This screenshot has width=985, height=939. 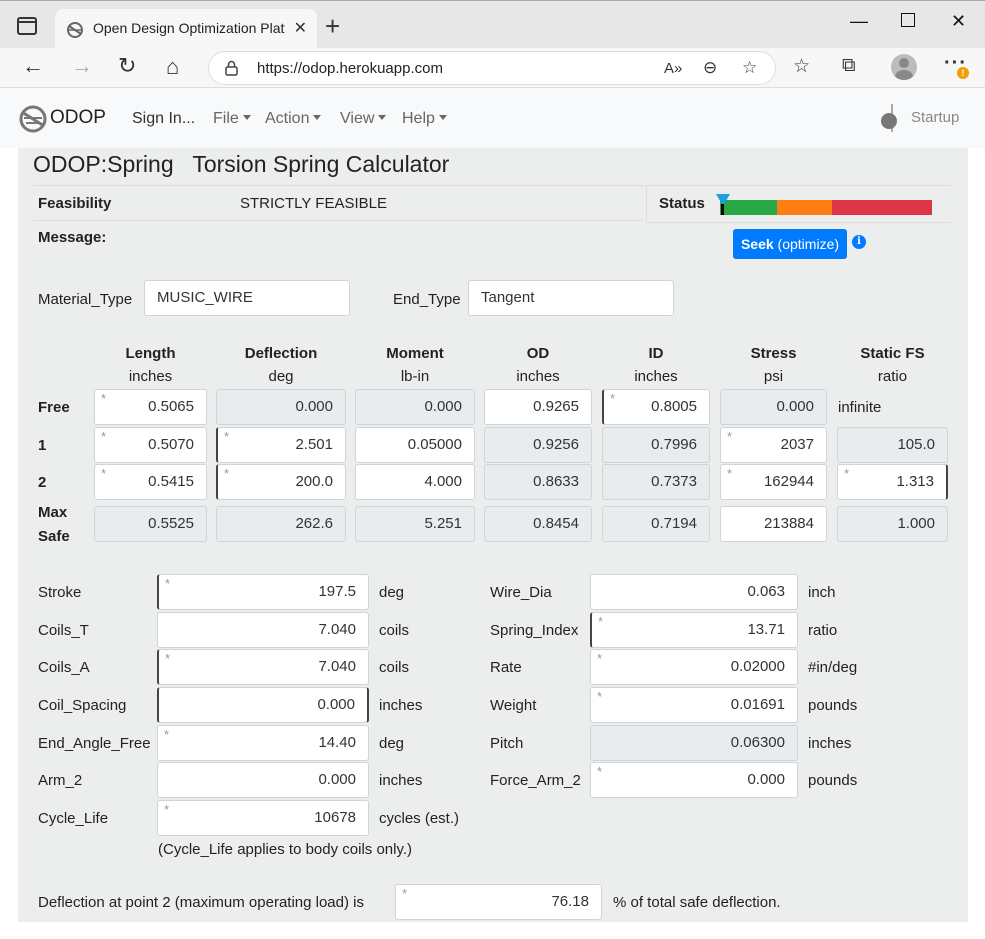 I want to click on brand: ODOP, so click(x=78, y=117).